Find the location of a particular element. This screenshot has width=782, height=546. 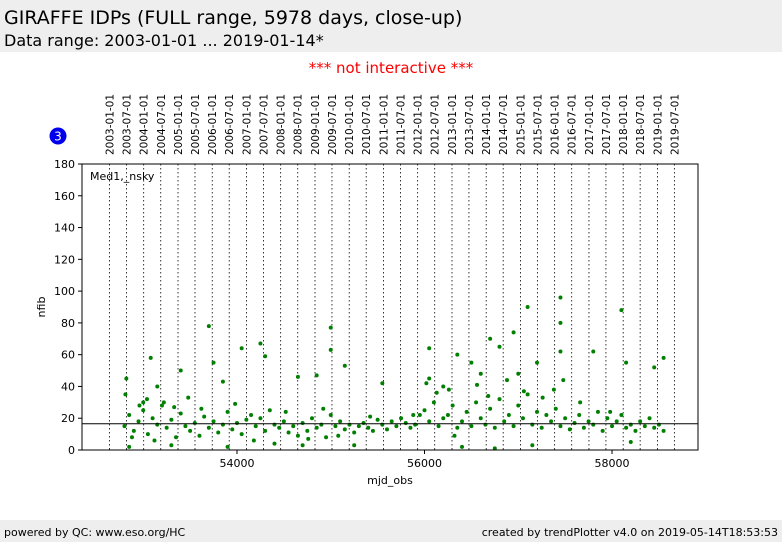

date-label: 2007-01-01 is located at coordinates (247, 124).